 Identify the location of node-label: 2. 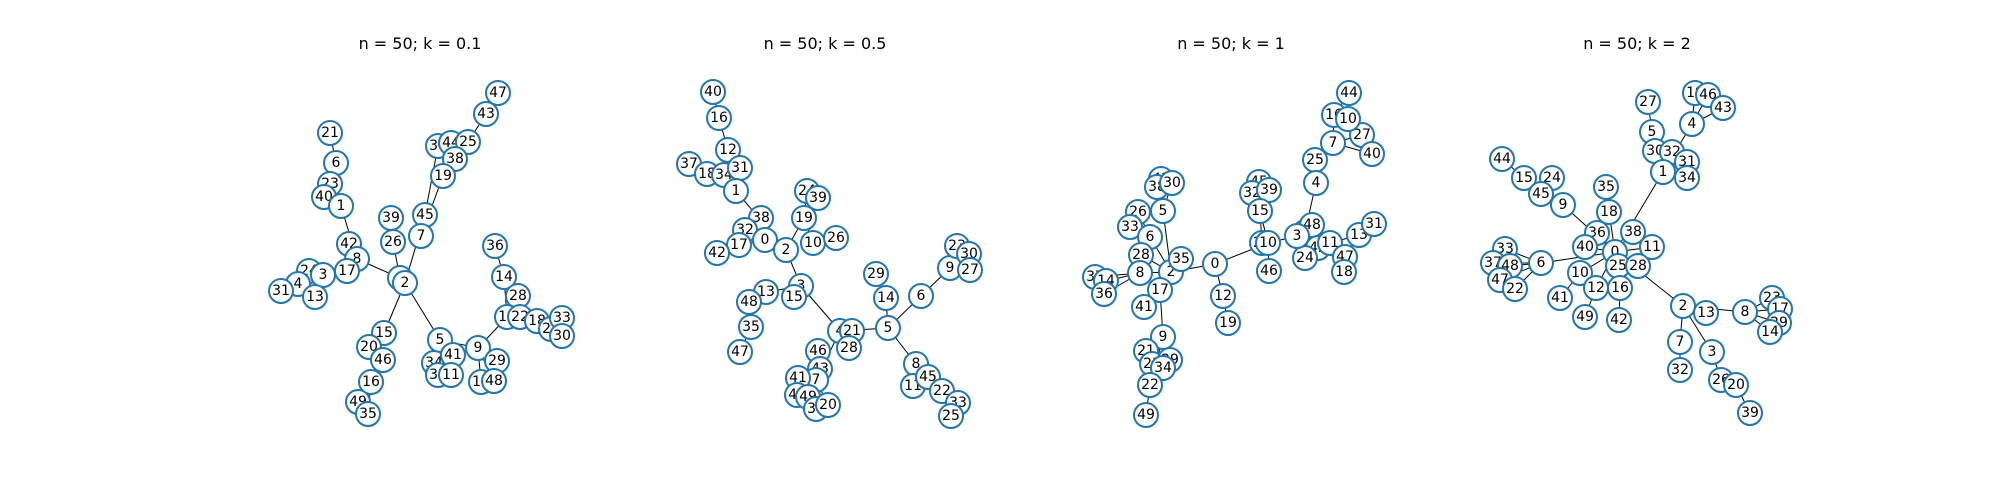
(786, 250).